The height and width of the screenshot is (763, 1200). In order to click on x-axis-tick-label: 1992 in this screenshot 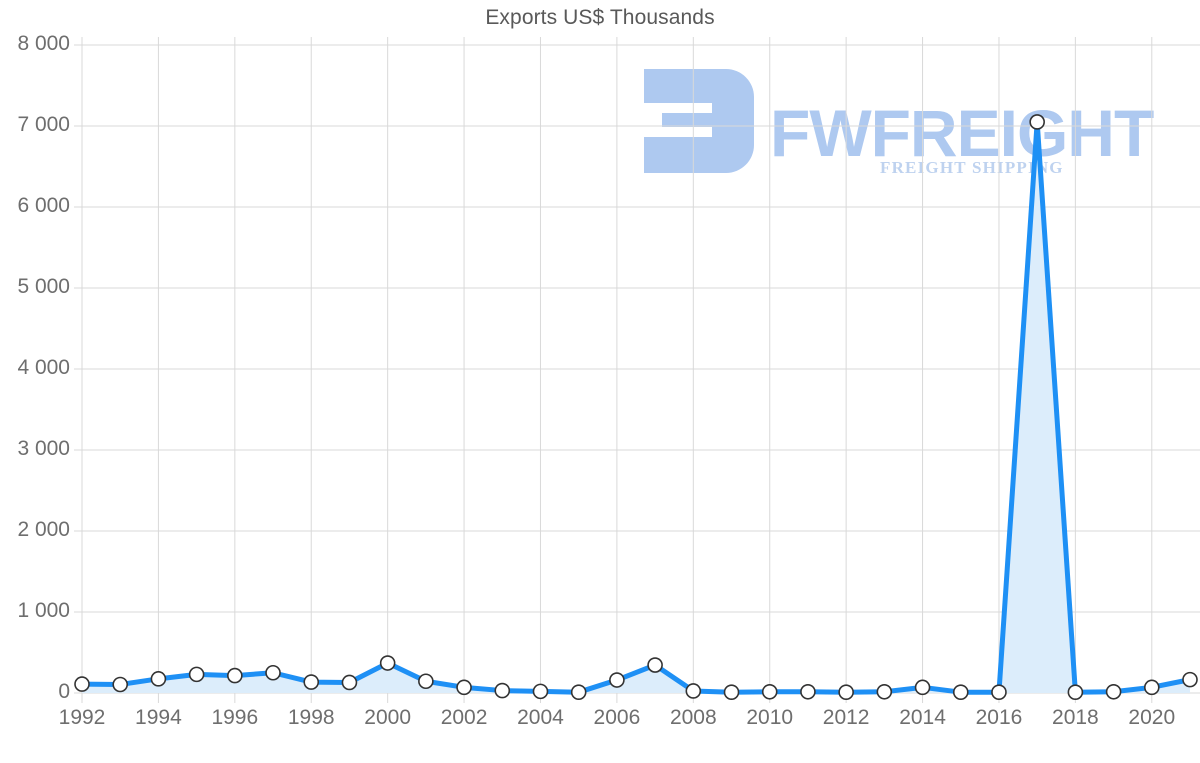, I will do `click(82, 717)`.